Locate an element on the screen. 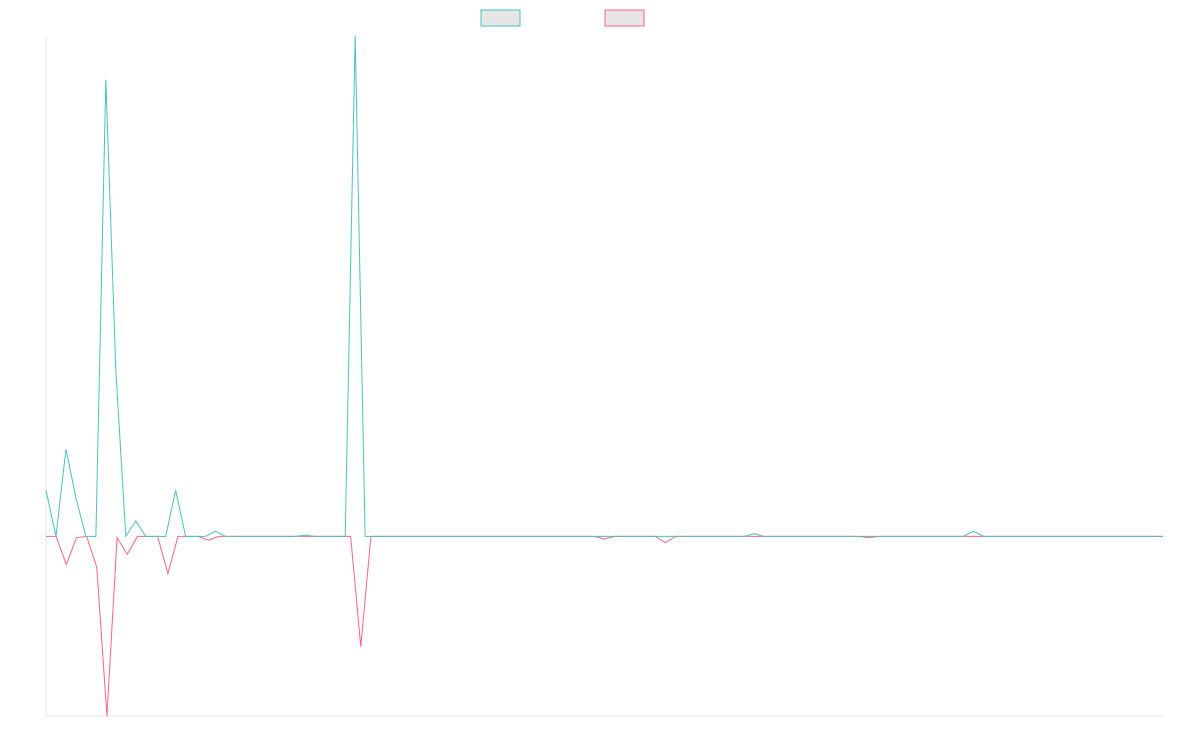 The image size is (1200, 750). legend is located at coordinates (562, 18).